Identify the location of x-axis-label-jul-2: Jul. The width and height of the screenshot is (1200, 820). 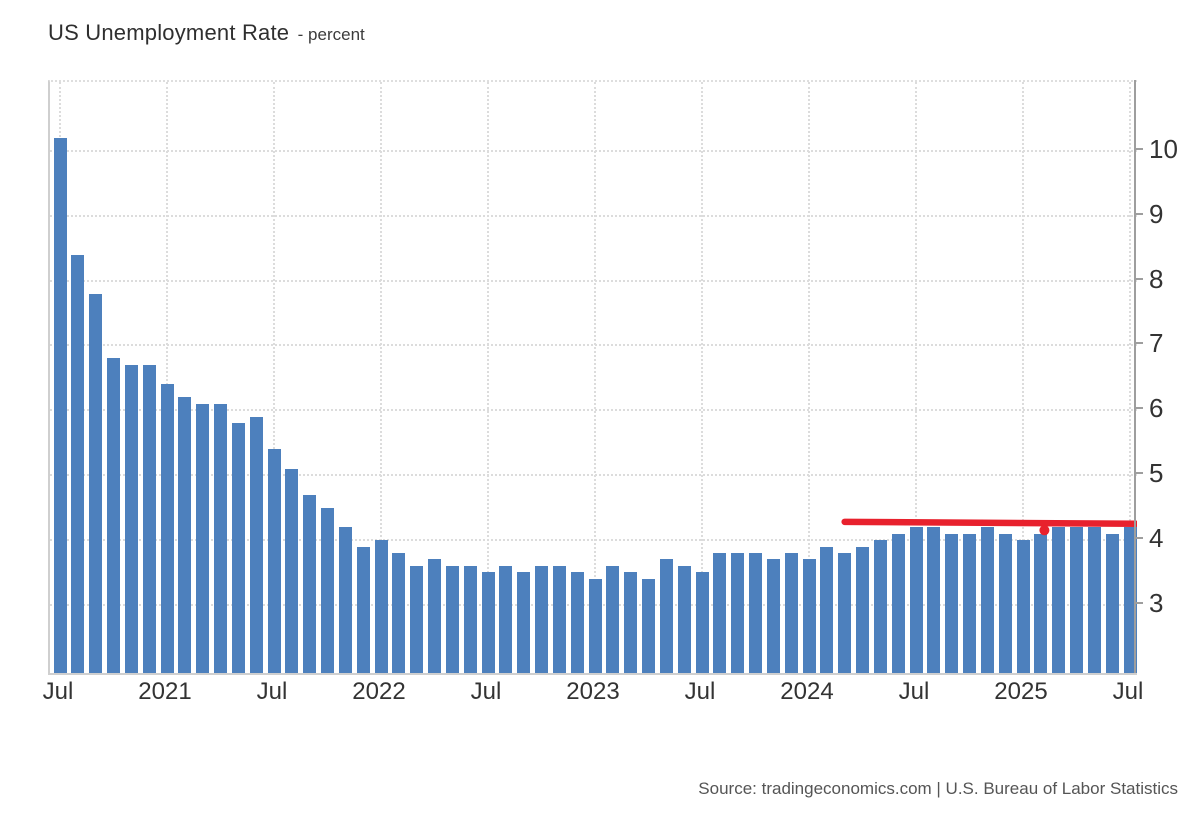
(272, 691).